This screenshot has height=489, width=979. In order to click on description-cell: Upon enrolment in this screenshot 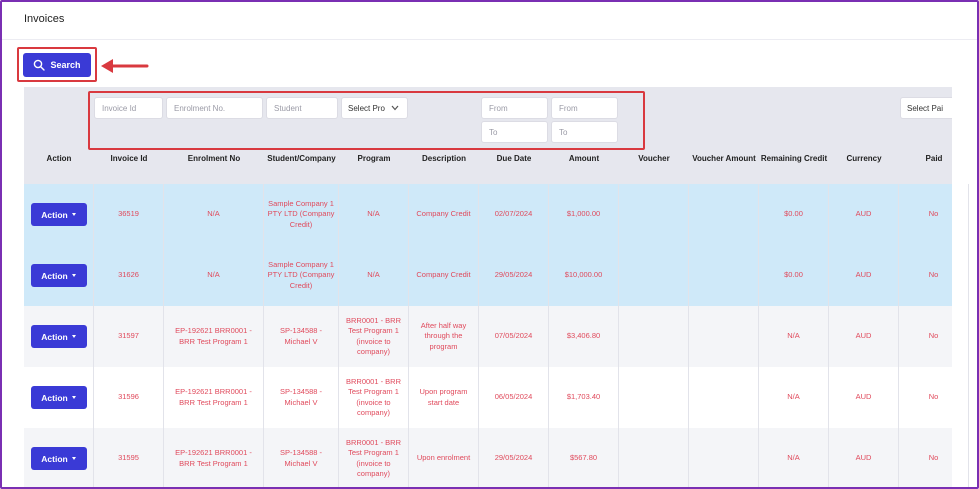, I will do `click(444, 458)`.